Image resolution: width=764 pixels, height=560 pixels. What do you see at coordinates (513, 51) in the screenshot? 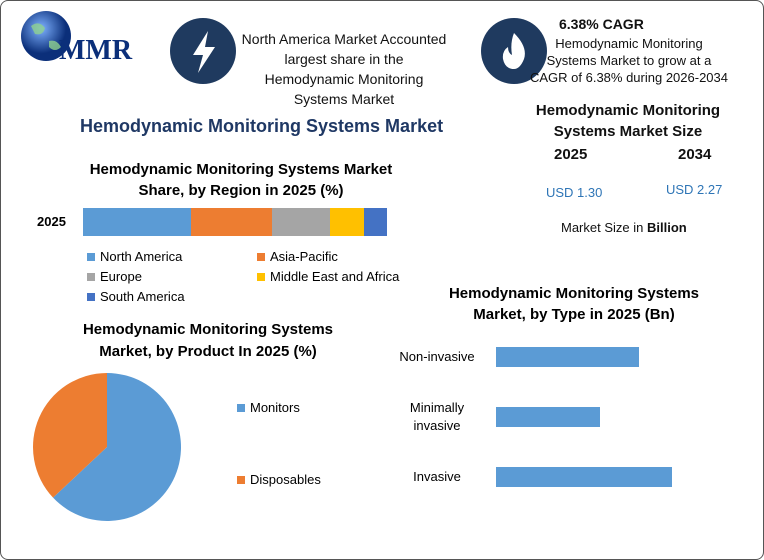
I see `flame-icon` at bounding box center [513, 51].